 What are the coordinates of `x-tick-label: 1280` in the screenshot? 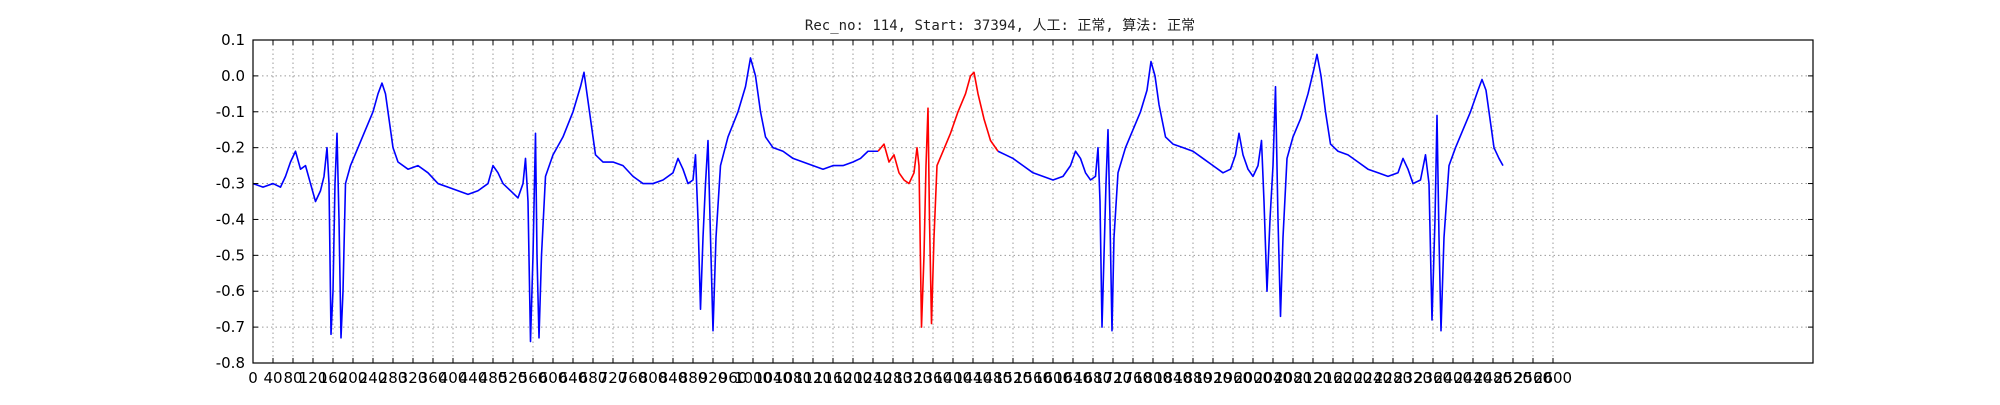 It's located at (893, 378).